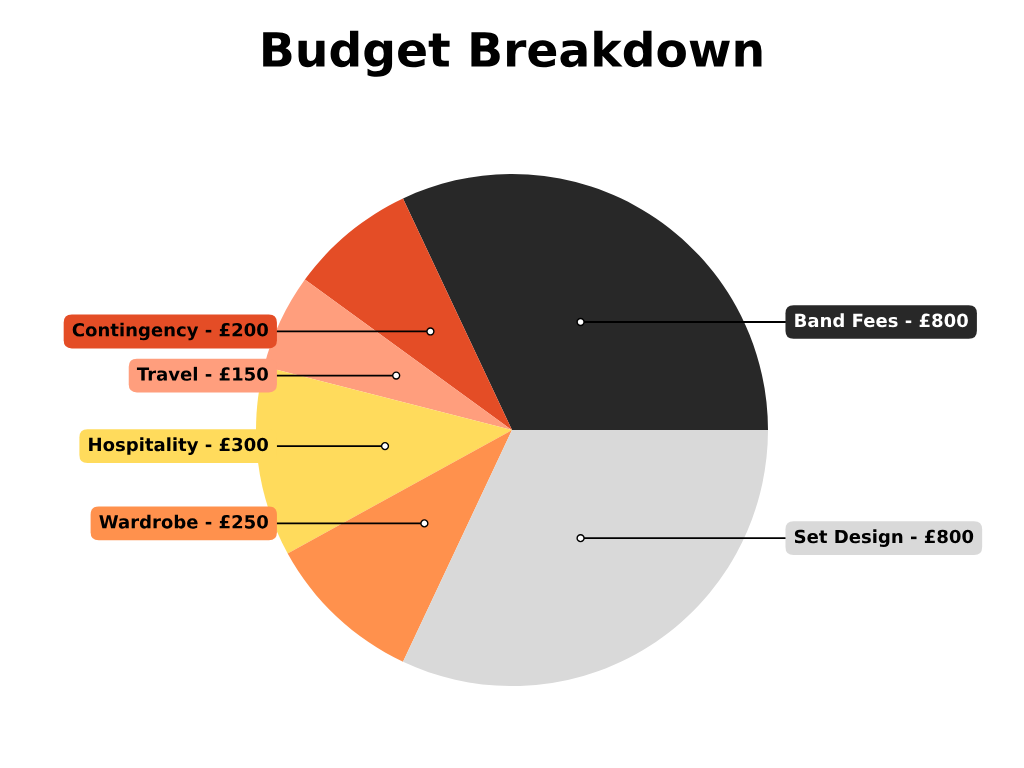 Image resolution: width=1024 pixels, height=768 pixels. What do you see at coordinates (170, 331) in the screenshot?
I see `slice-label: Contingency - £200` at bounding box center [170, 331].